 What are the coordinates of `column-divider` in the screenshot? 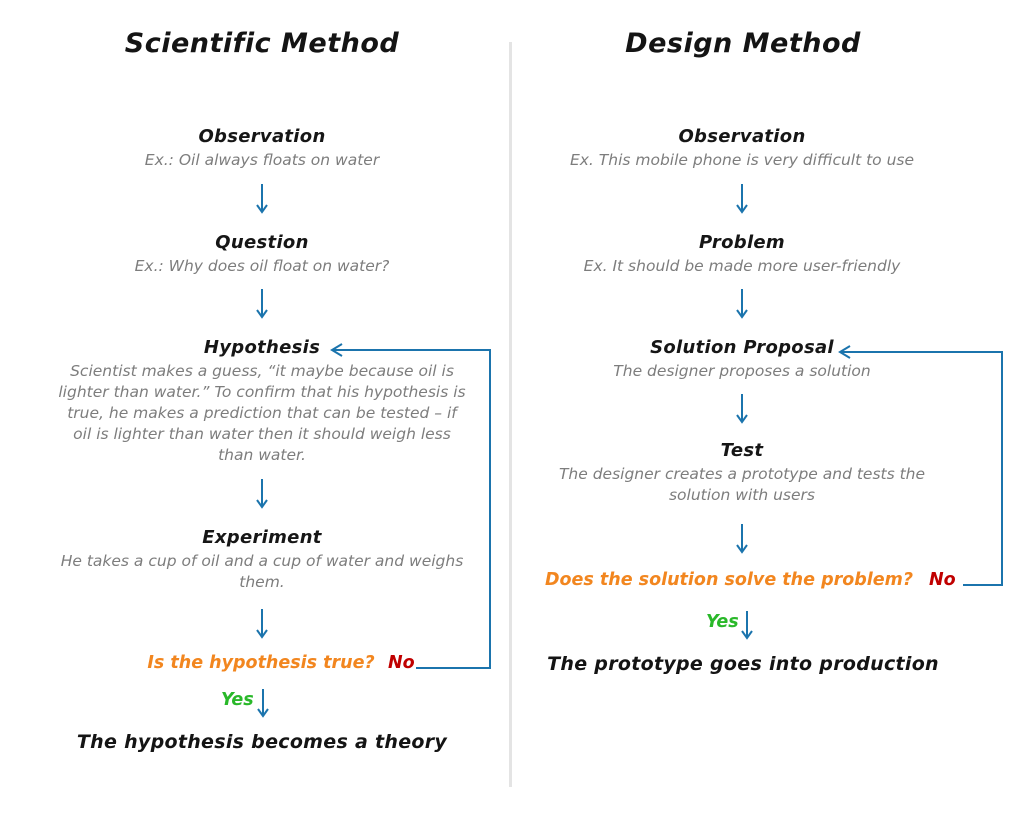 It's located at (510, 414).